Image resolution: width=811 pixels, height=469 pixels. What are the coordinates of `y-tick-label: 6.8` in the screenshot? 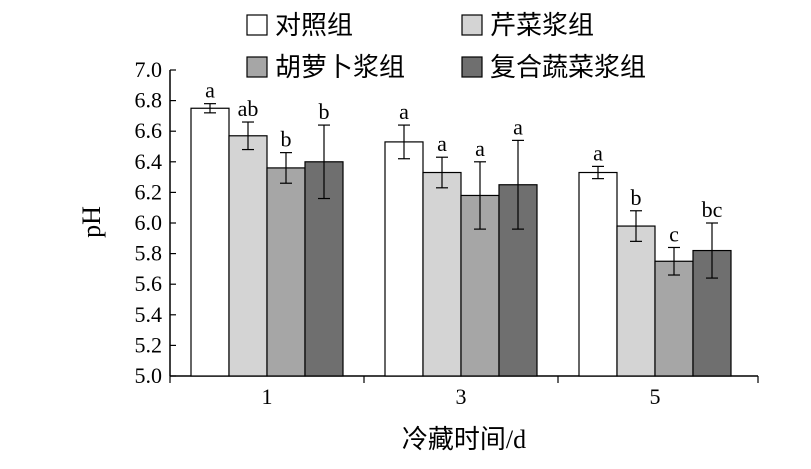 It's located at (149, 100).